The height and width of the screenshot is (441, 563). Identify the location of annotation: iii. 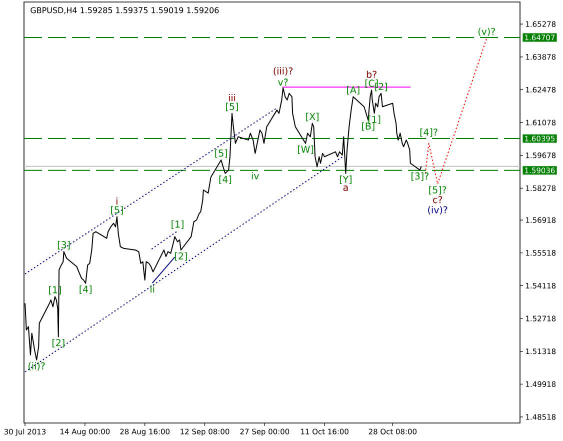
(232, 98).